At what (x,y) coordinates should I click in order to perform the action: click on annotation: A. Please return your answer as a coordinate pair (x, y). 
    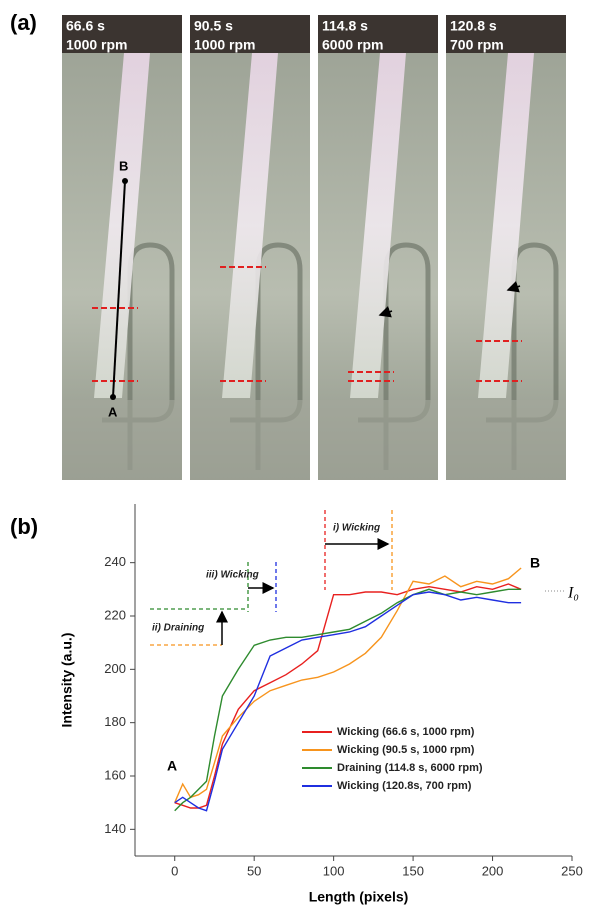
    Looking at the image, I should click on (172, 766).